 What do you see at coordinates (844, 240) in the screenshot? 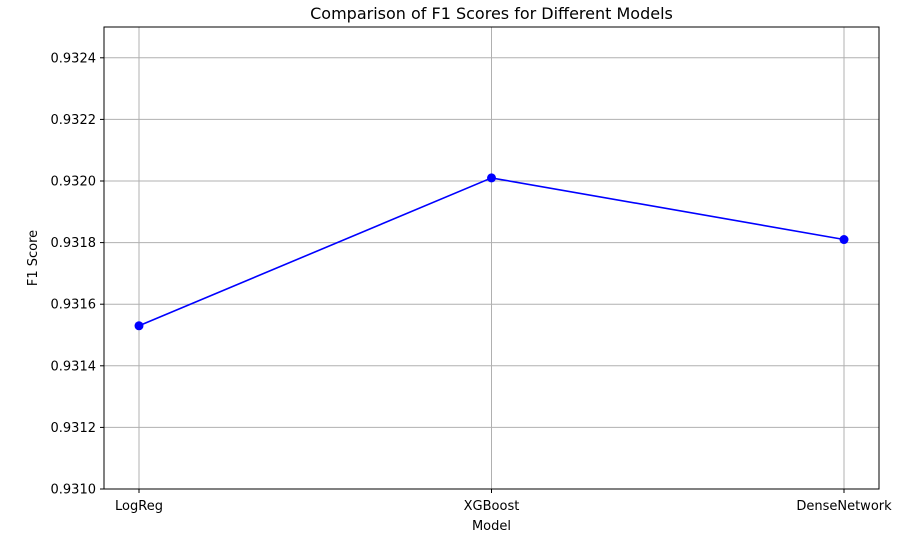
I see `data-point-densenetwork` at bounding box center [844, 240].